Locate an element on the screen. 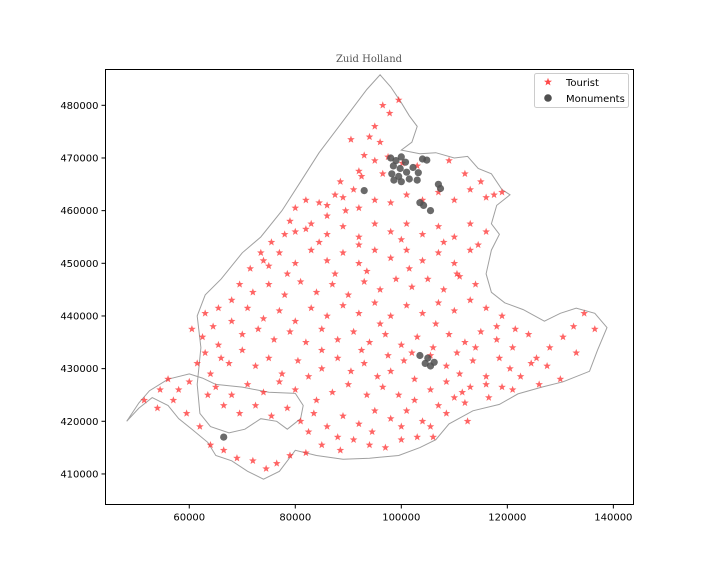 The height and width of the screenshot is (576, 720). legend-box is located at coordinates (581, 90).